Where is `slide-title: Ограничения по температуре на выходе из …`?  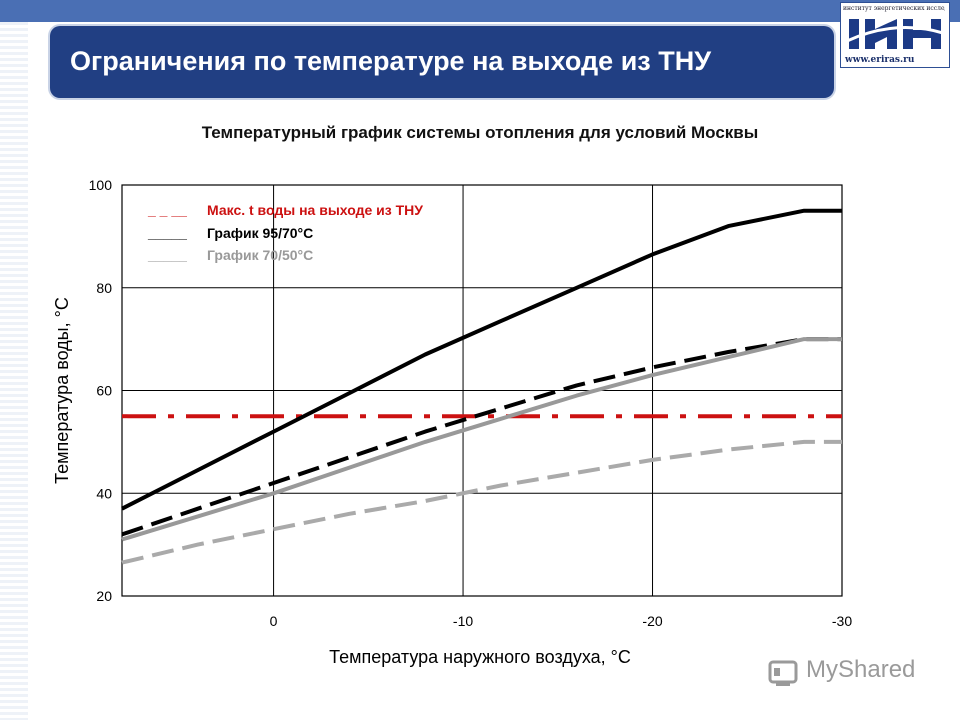
slide-title: Ограничения по температуре на выходе из … is located at coordinates (390, 61).